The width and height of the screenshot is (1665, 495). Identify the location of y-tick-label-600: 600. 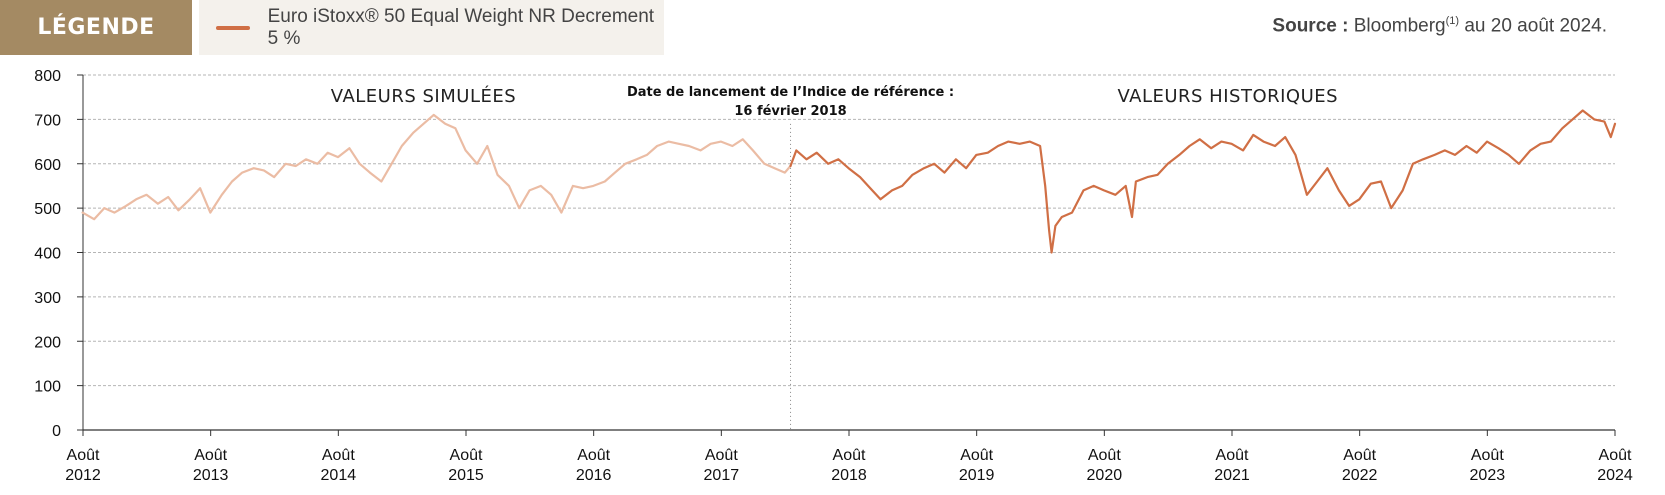
(47, 165).